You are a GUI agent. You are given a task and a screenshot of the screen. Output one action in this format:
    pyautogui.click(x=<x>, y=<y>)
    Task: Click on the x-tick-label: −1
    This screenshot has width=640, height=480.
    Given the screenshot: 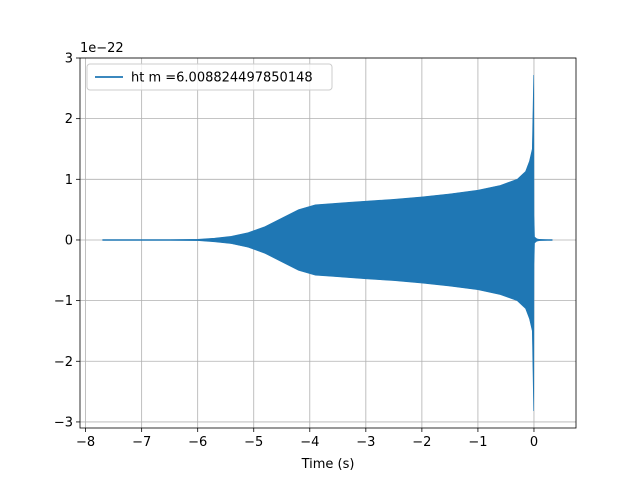 What is the action you would take?
    pyautogui.click(x=477, y=442)
    